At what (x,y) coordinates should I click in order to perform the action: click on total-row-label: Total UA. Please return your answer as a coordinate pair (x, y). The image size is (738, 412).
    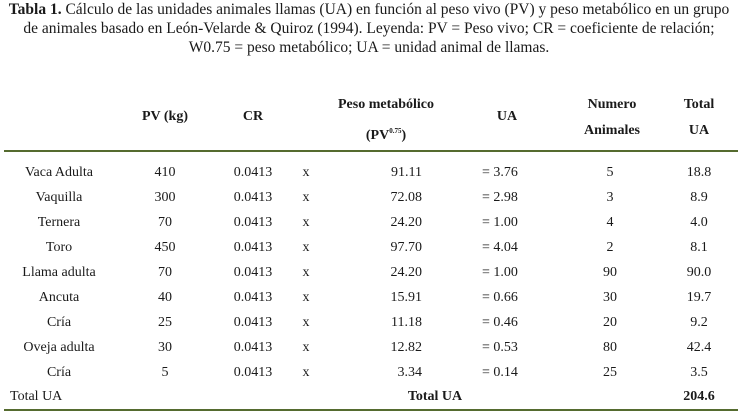
    Looking at the image, I should click on (36, 396).